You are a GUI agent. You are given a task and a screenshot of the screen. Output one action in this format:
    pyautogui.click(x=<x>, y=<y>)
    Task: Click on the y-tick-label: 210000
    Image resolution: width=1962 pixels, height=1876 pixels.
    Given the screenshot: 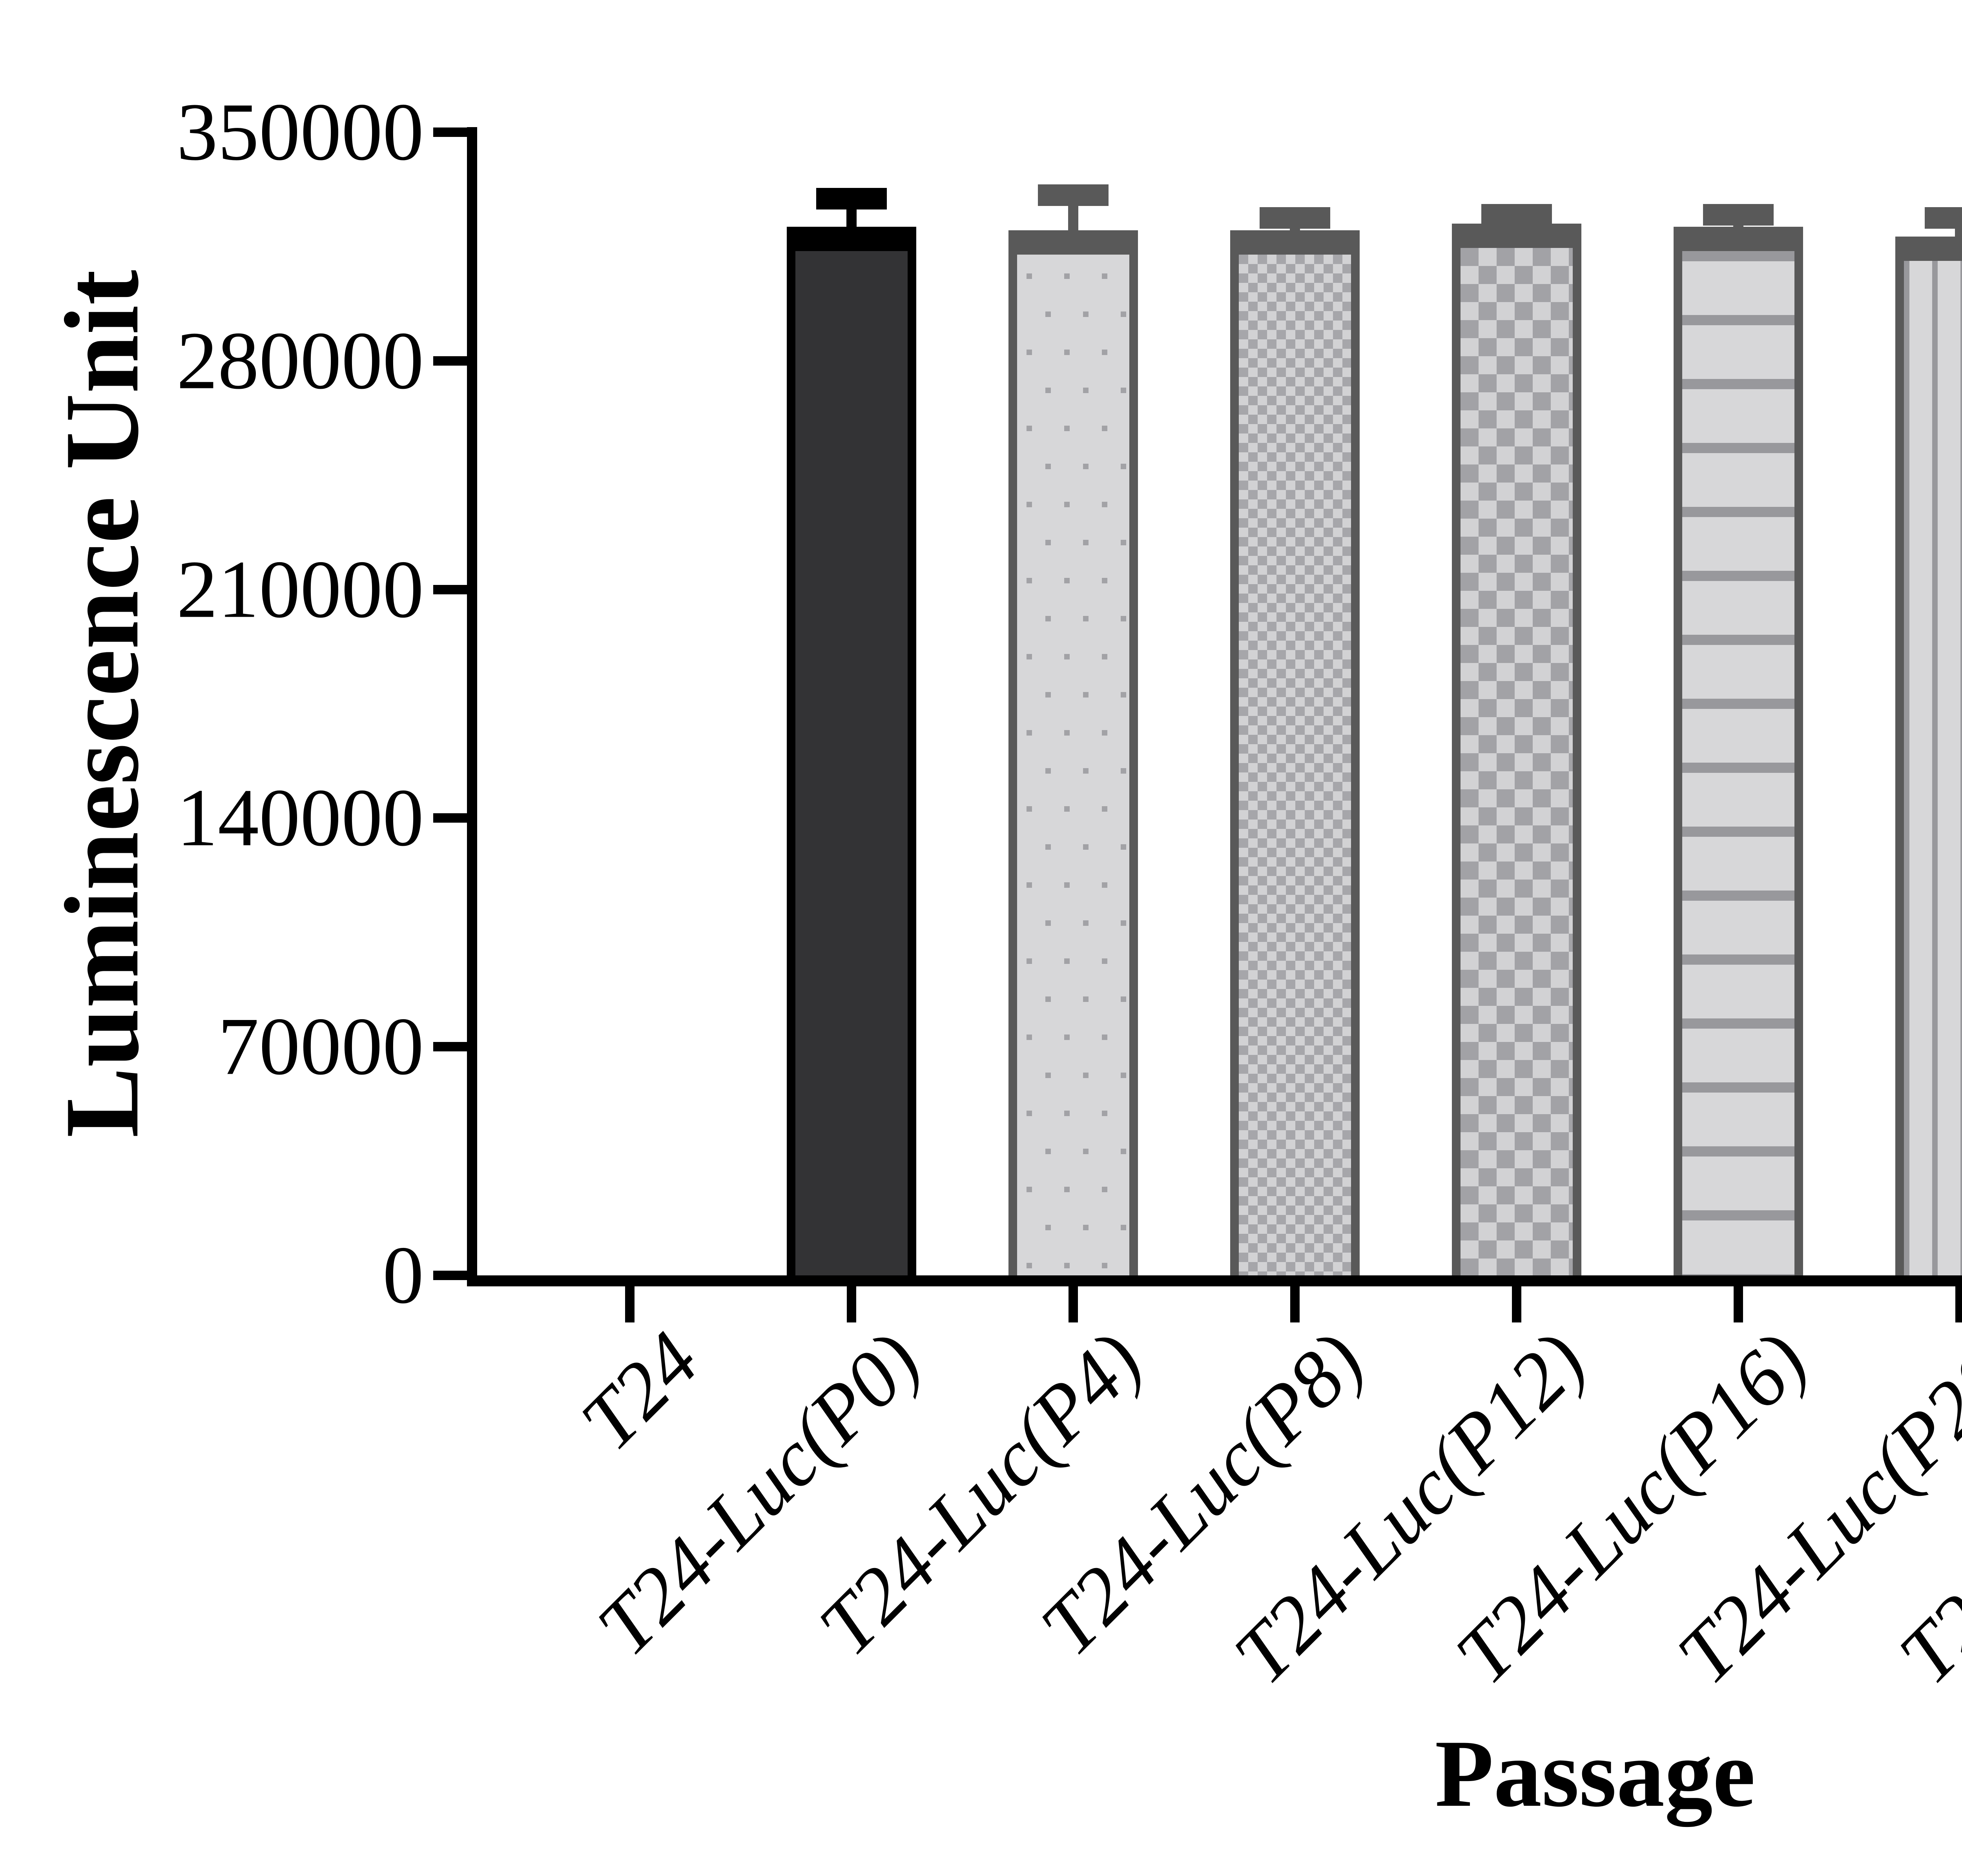 What is the action you would take?
    pyautogui.click(x=301, y=589)
    